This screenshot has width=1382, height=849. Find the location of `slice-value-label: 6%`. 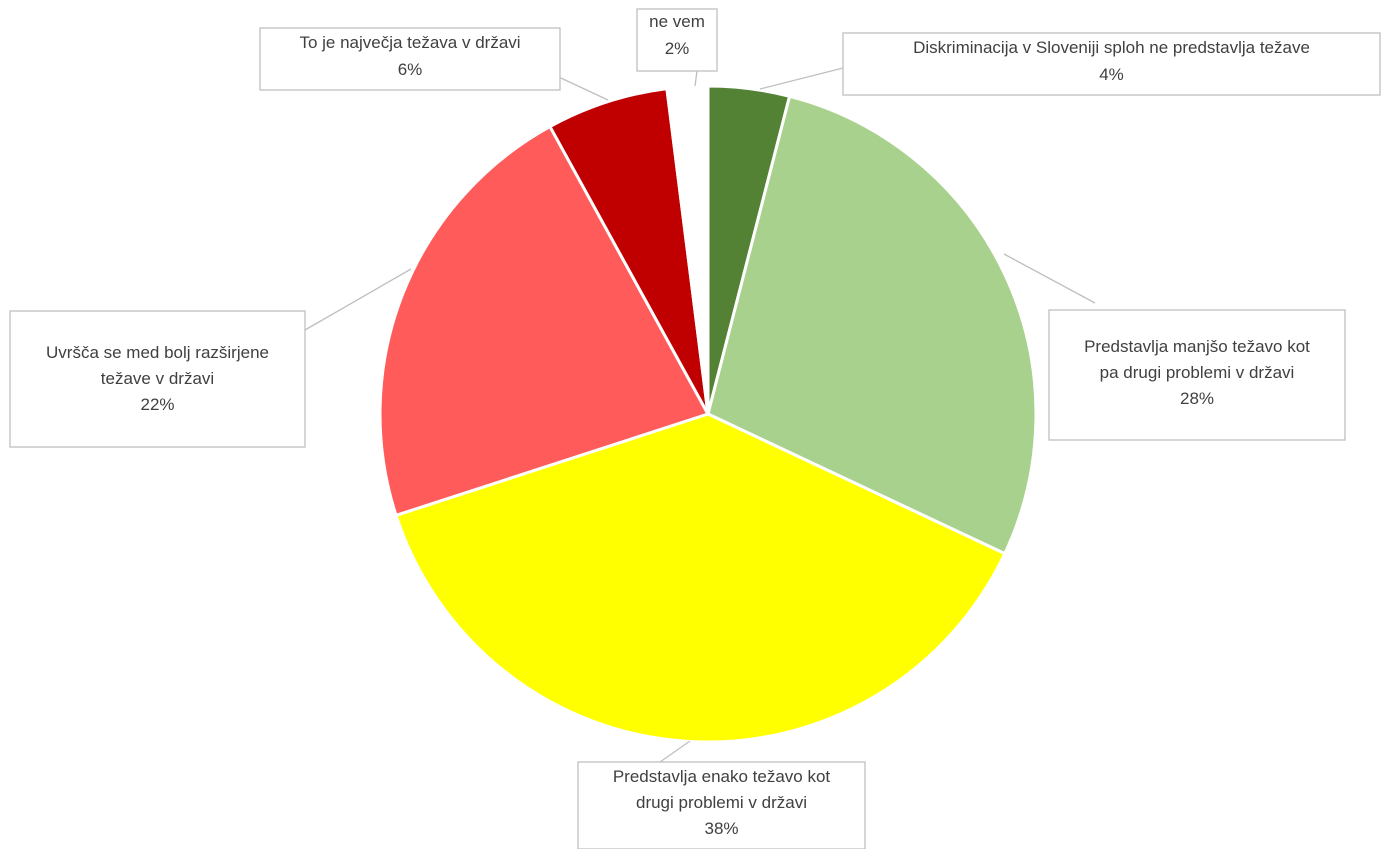

slice-value-label: 6% is located at coordinates (410, 69).